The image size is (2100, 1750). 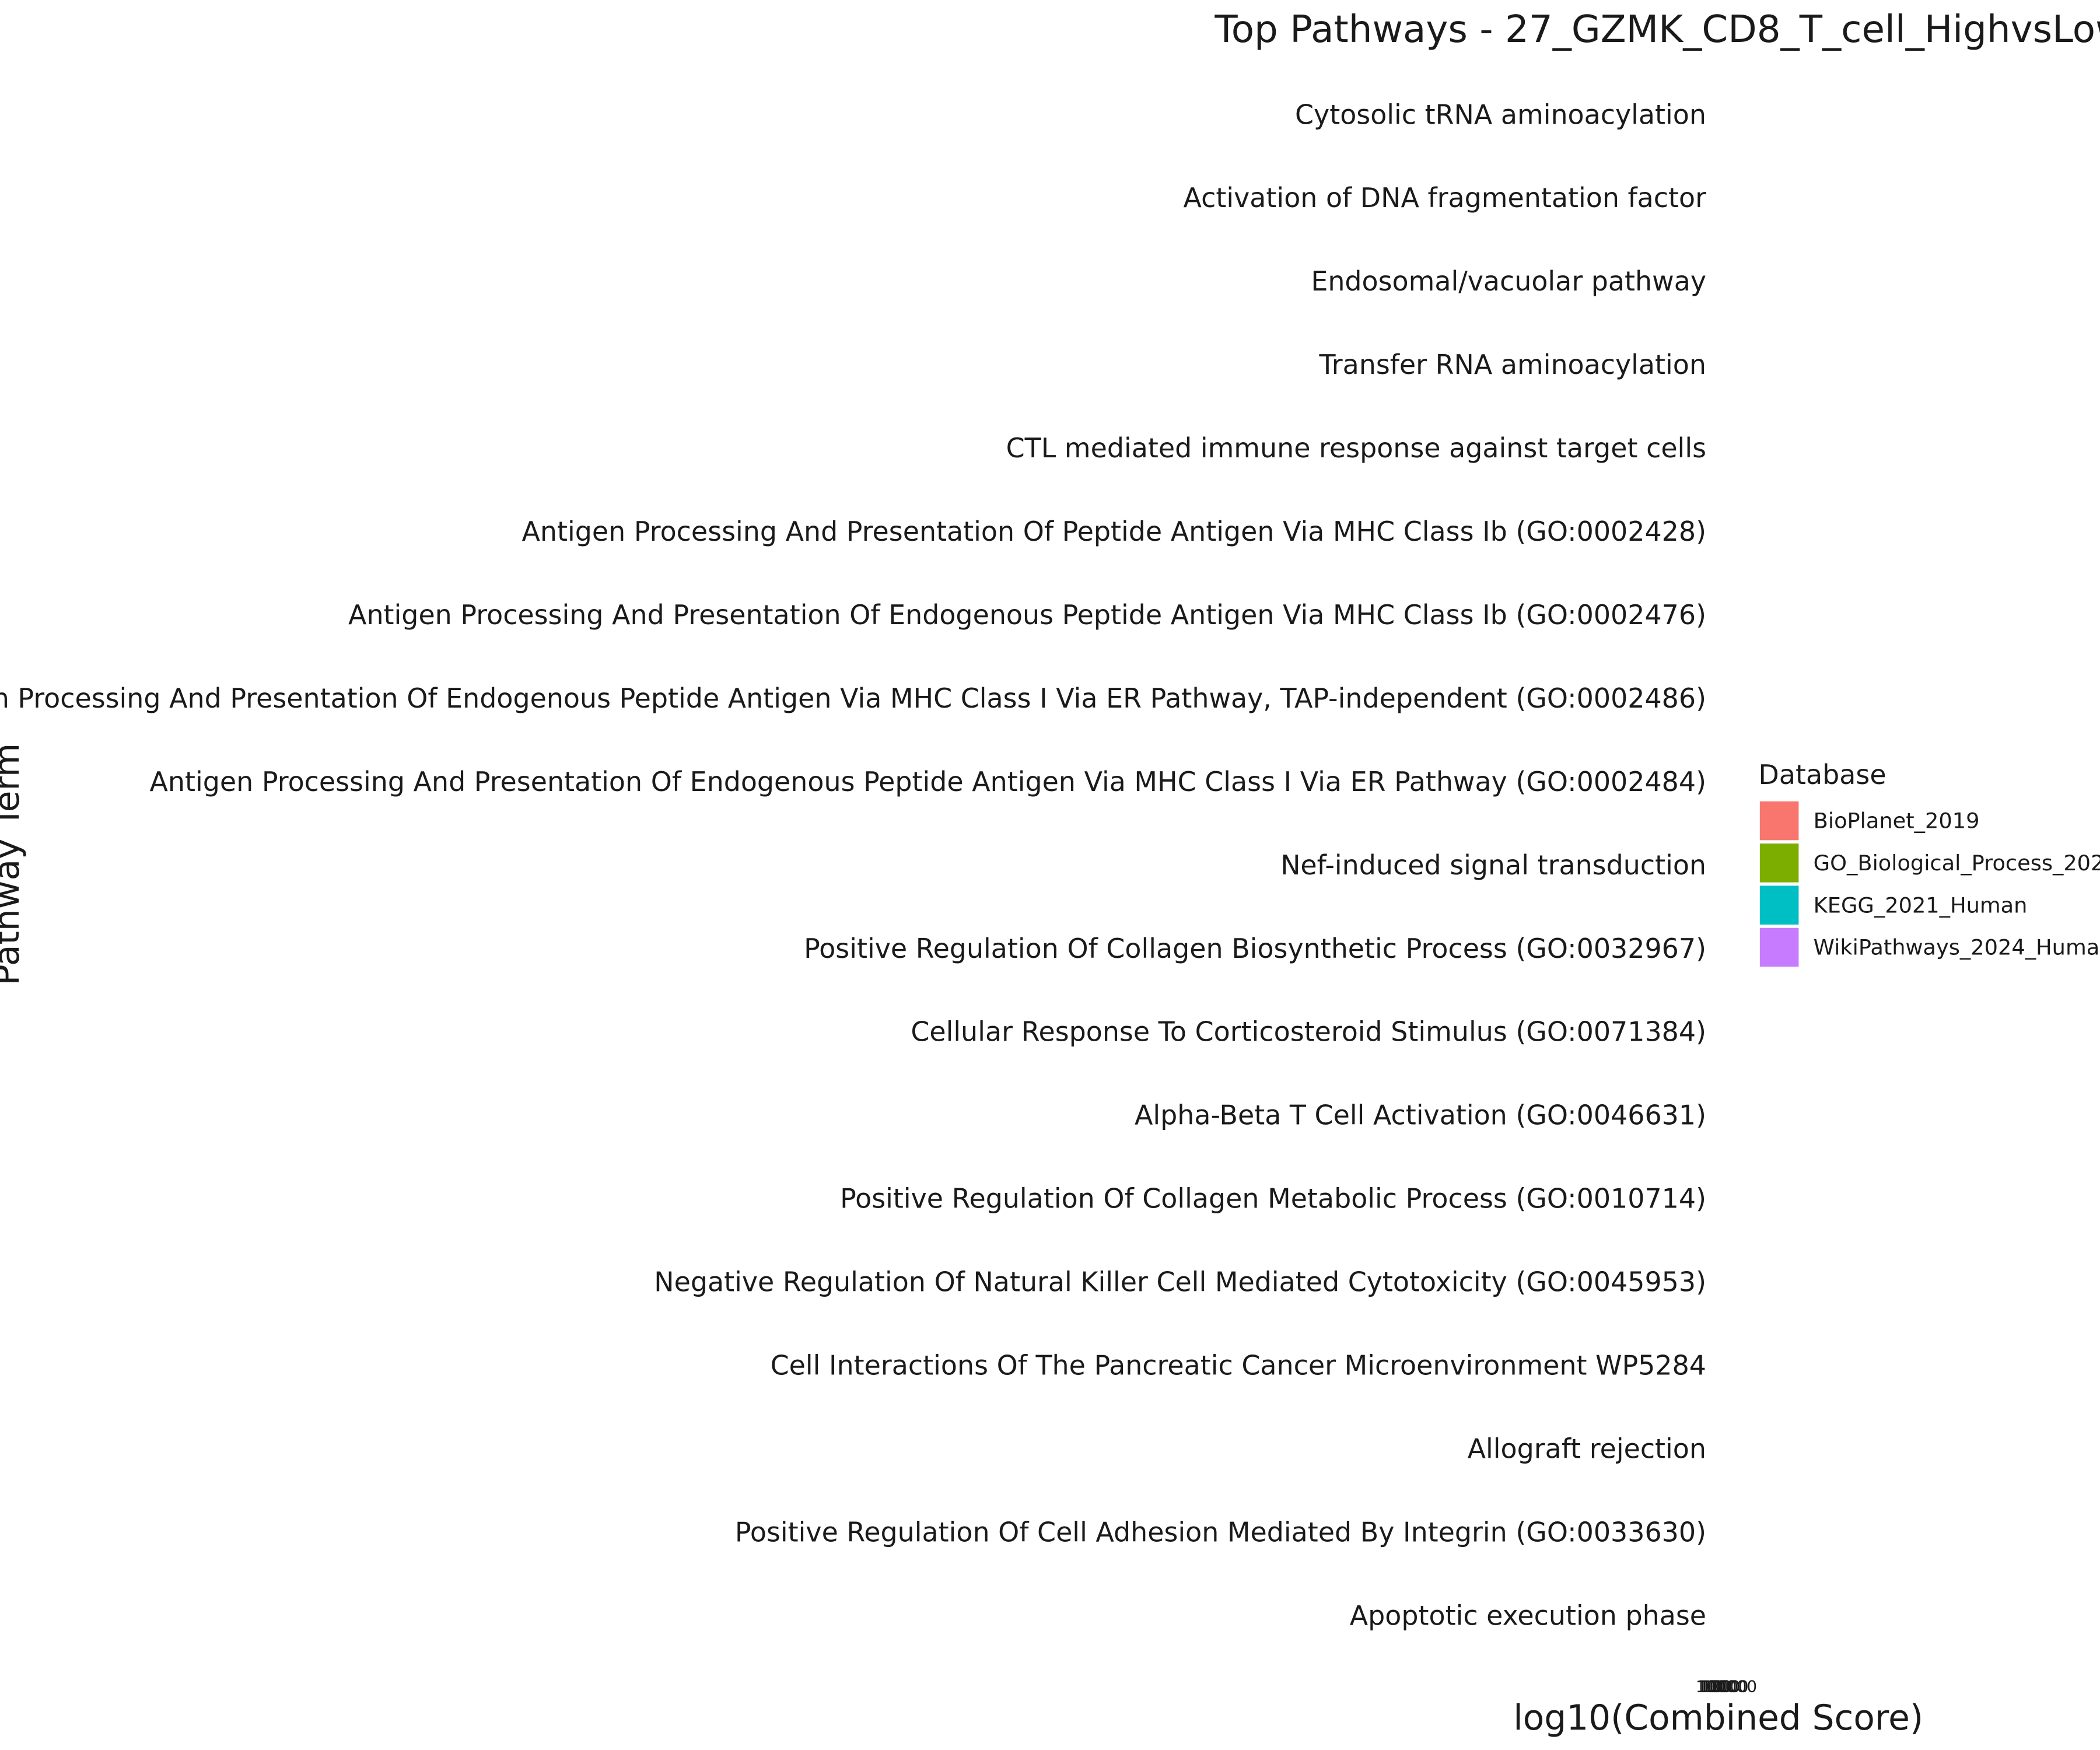 What do you see at coordinates (1587, 1449) in the screenshot?
I see `y-tick-label: Allograft rejection` at bounding box center [1587, 1449].